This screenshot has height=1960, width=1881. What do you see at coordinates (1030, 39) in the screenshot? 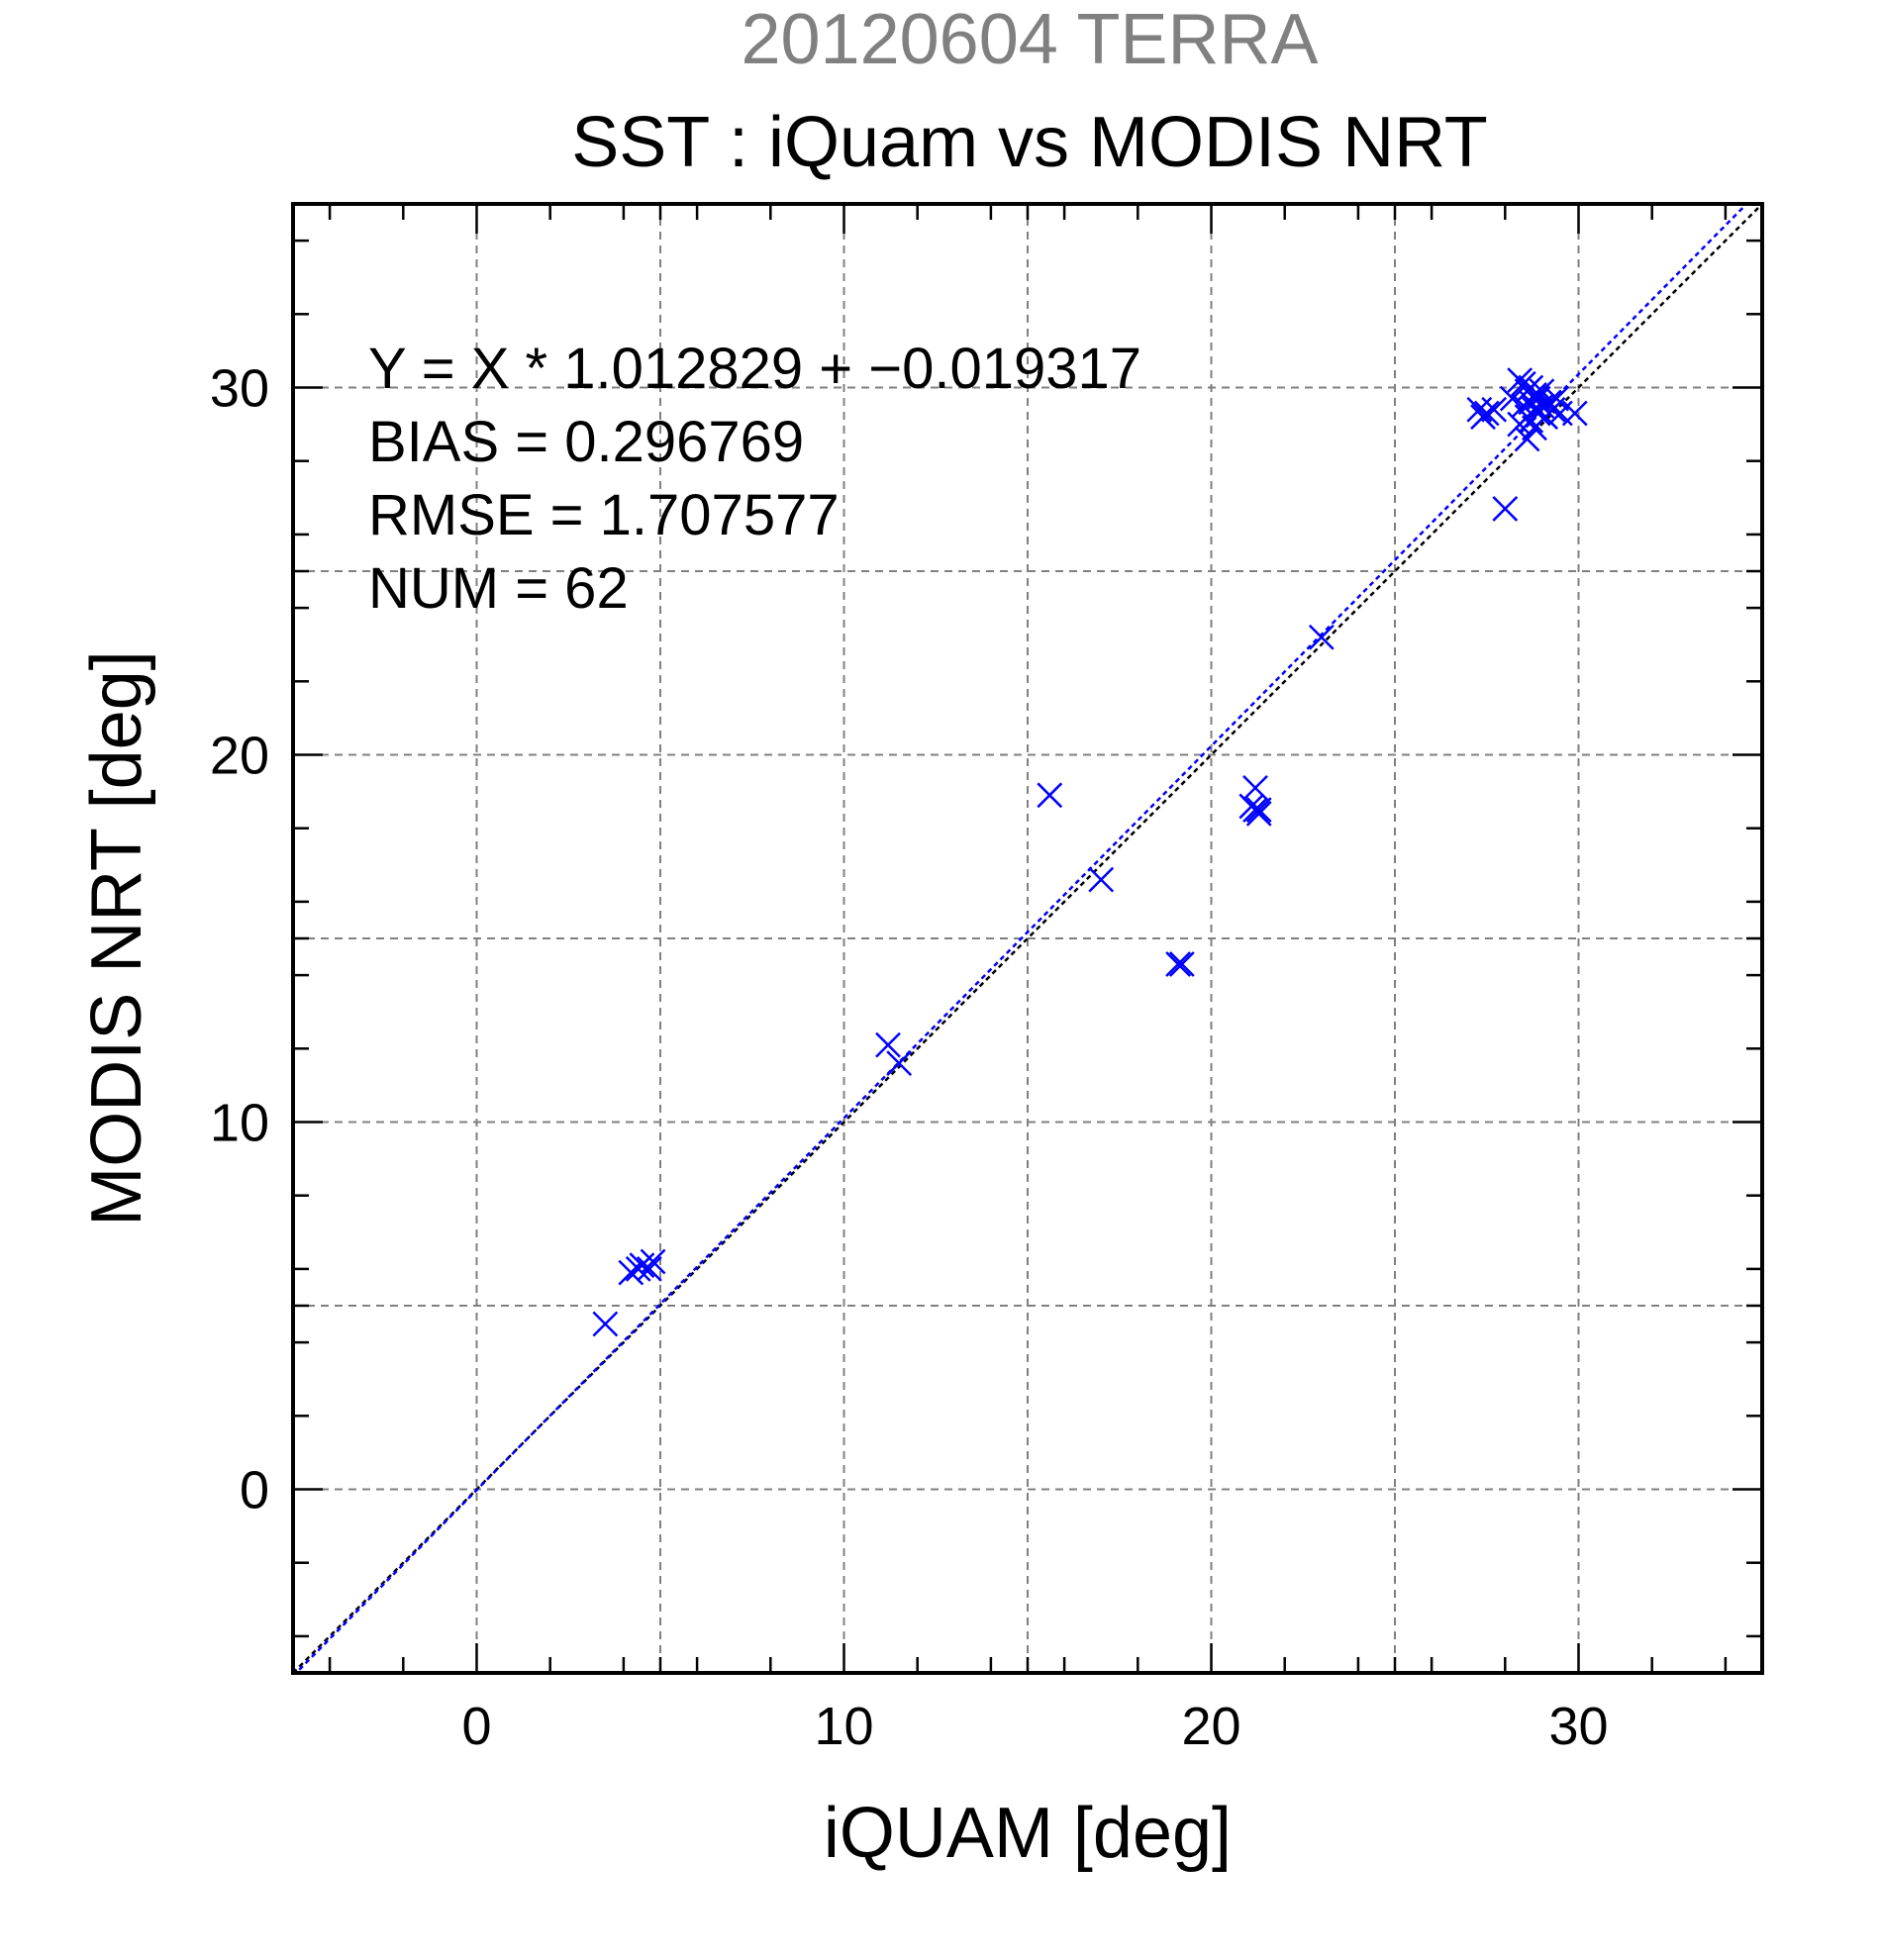
I see `chart-date-title: 20120604 TERRA` at bounding box center [1030, 39].